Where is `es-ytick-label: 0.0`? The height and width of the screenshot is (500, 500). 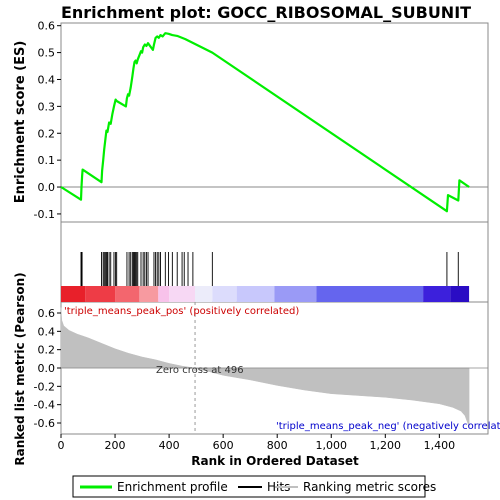
es-ytick-label: 0.0 is located at coordinates (47, 187).